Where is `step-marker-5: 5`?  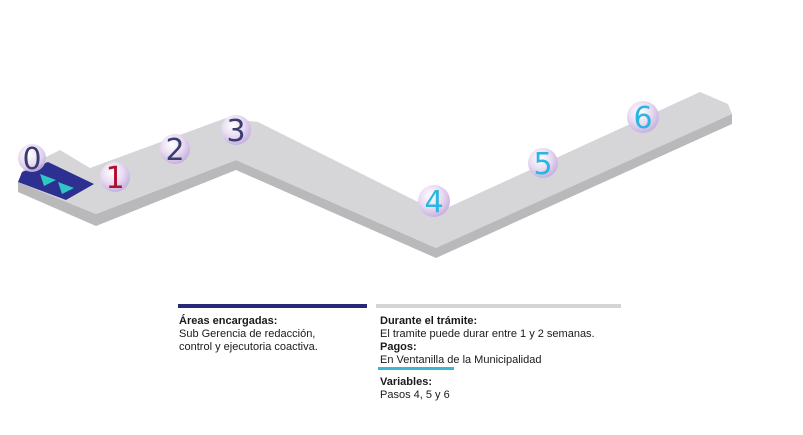 step-marker-5: 5 is located at coordinates (543, 164).